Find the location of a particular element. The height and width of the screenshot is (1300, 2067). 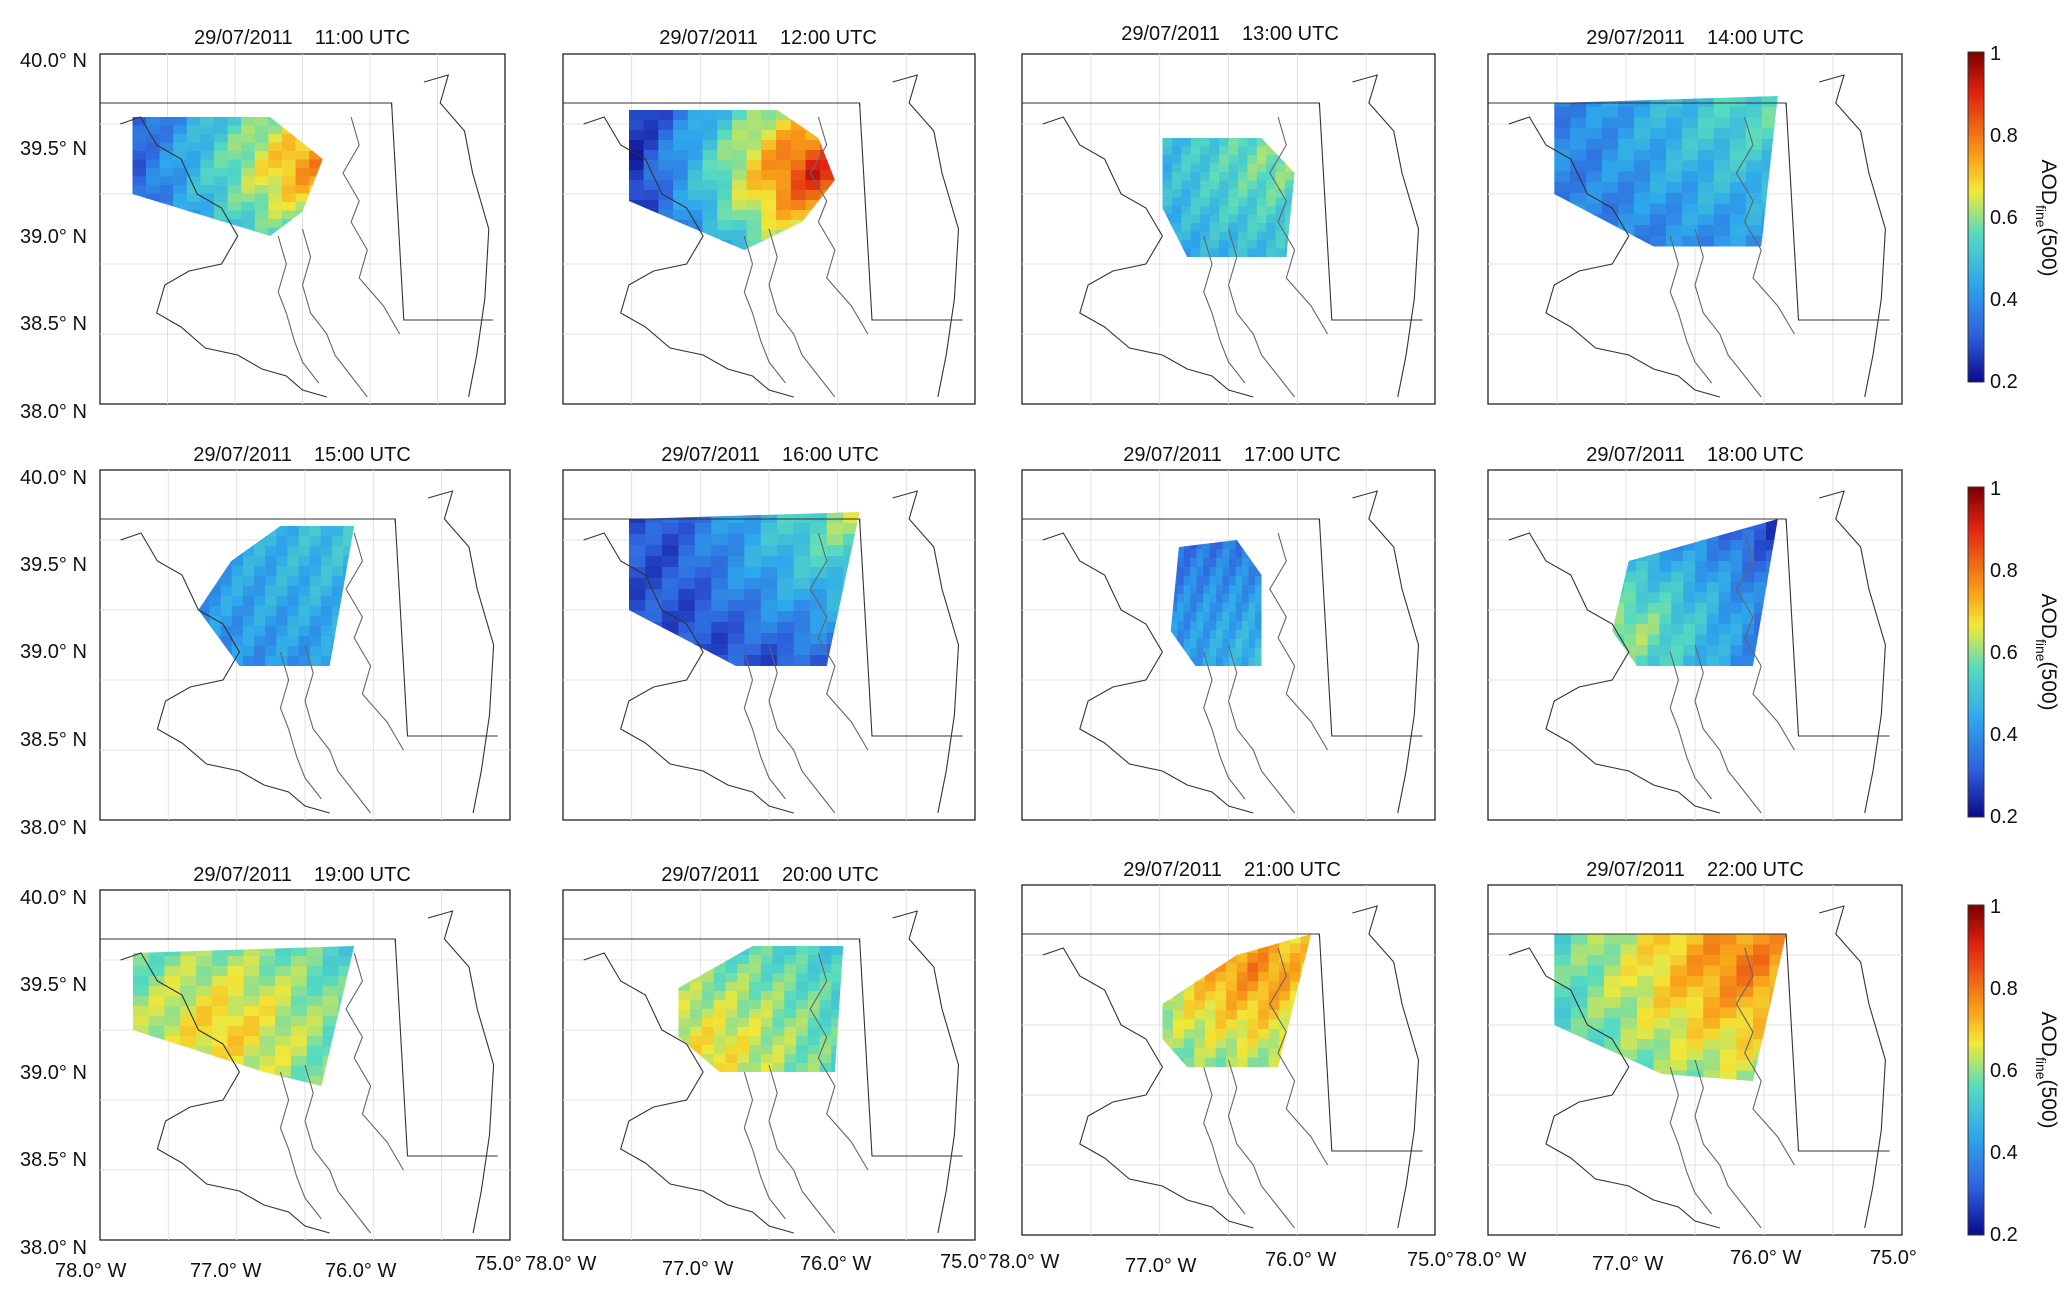

lat-label-38-5: 38.5° N is located at coordinates (53, 740).